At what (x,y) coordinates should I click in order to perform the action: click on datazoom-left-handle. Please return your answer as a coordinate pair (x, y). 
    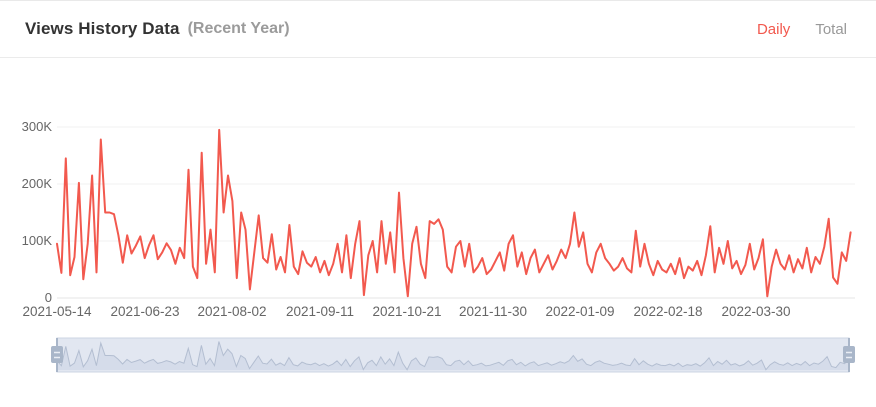
    Looking at the image, I should click on (57, 354).